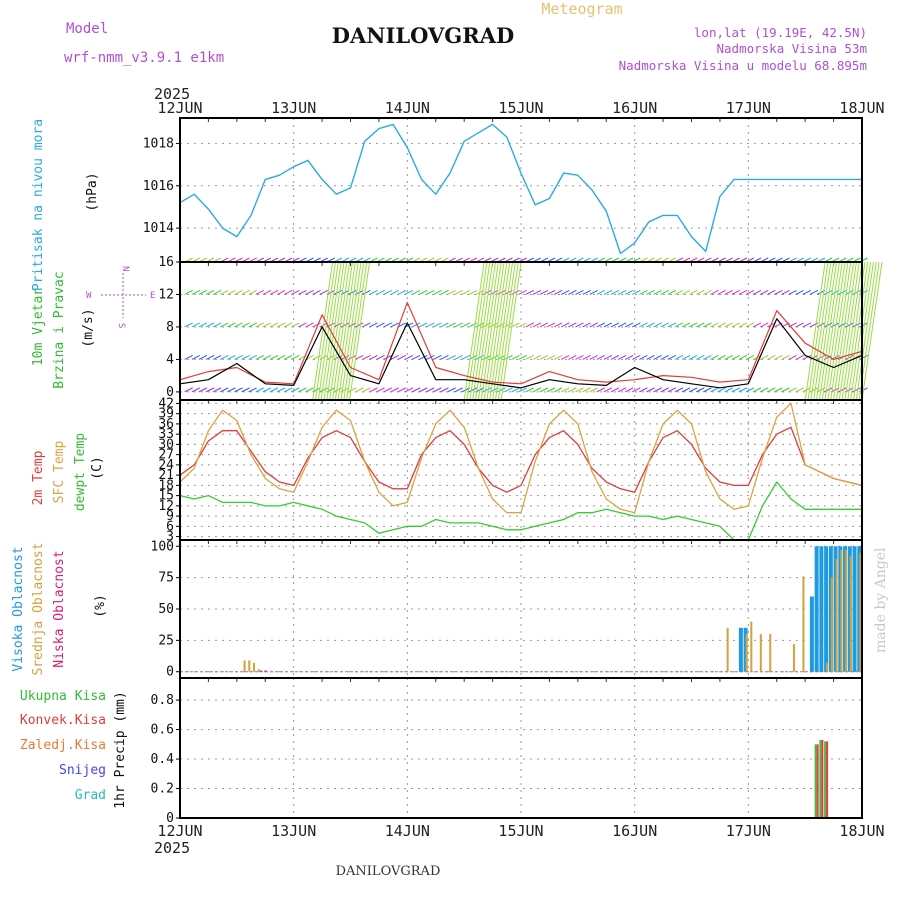  What do you see at coordinates (166, 424) in the screenshot?
I see `ytick-label: 36` at bounding box center [166, 424].